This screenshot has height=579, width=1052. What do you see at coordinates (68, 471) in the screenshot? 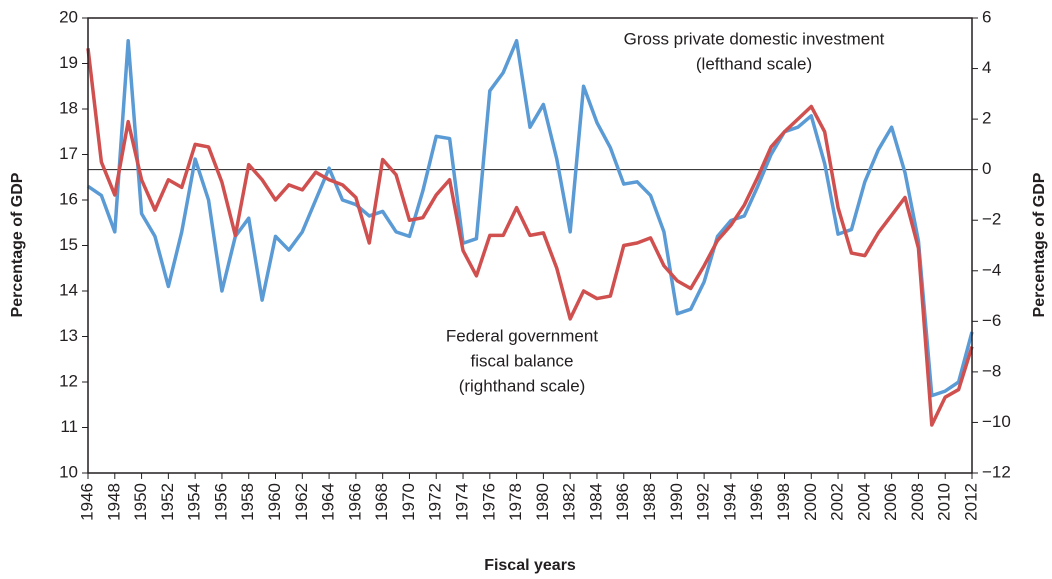
I see `y-tick-label: 10` at bounding box center [68, 471].